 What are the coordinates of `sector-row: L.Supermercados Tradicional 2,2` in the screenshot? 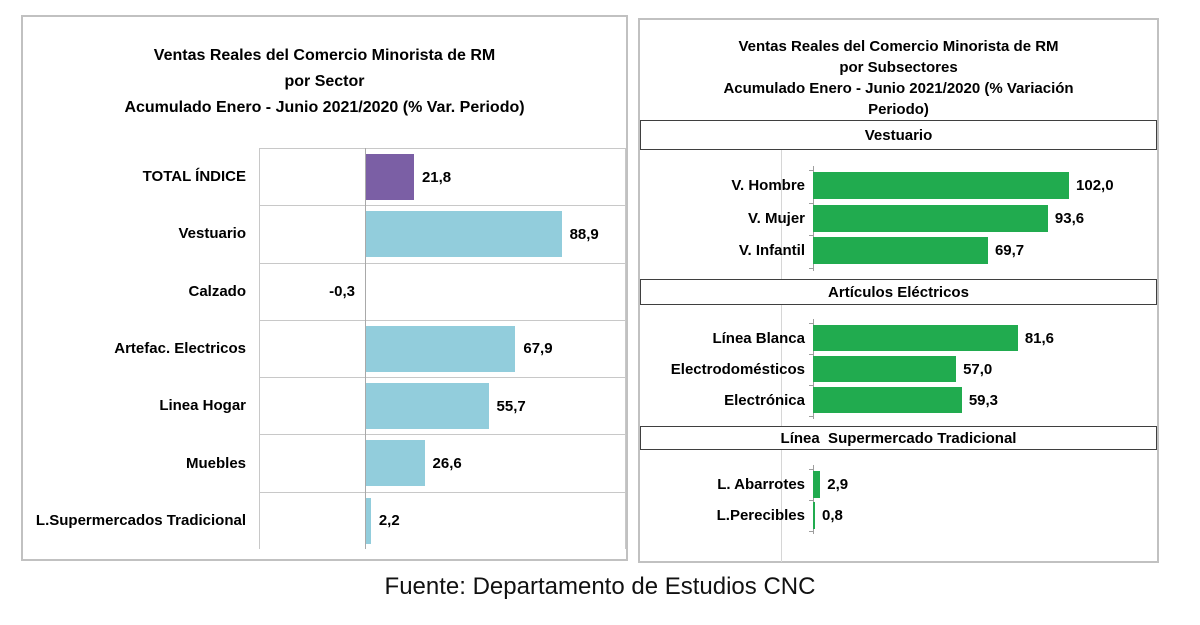 It's located at (324, 520).